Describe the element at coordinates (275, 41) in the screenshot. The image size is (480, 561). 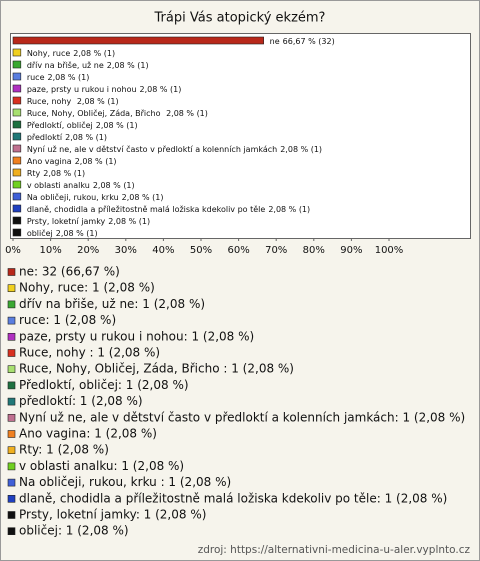
I see `bar-category: ne` at that location.